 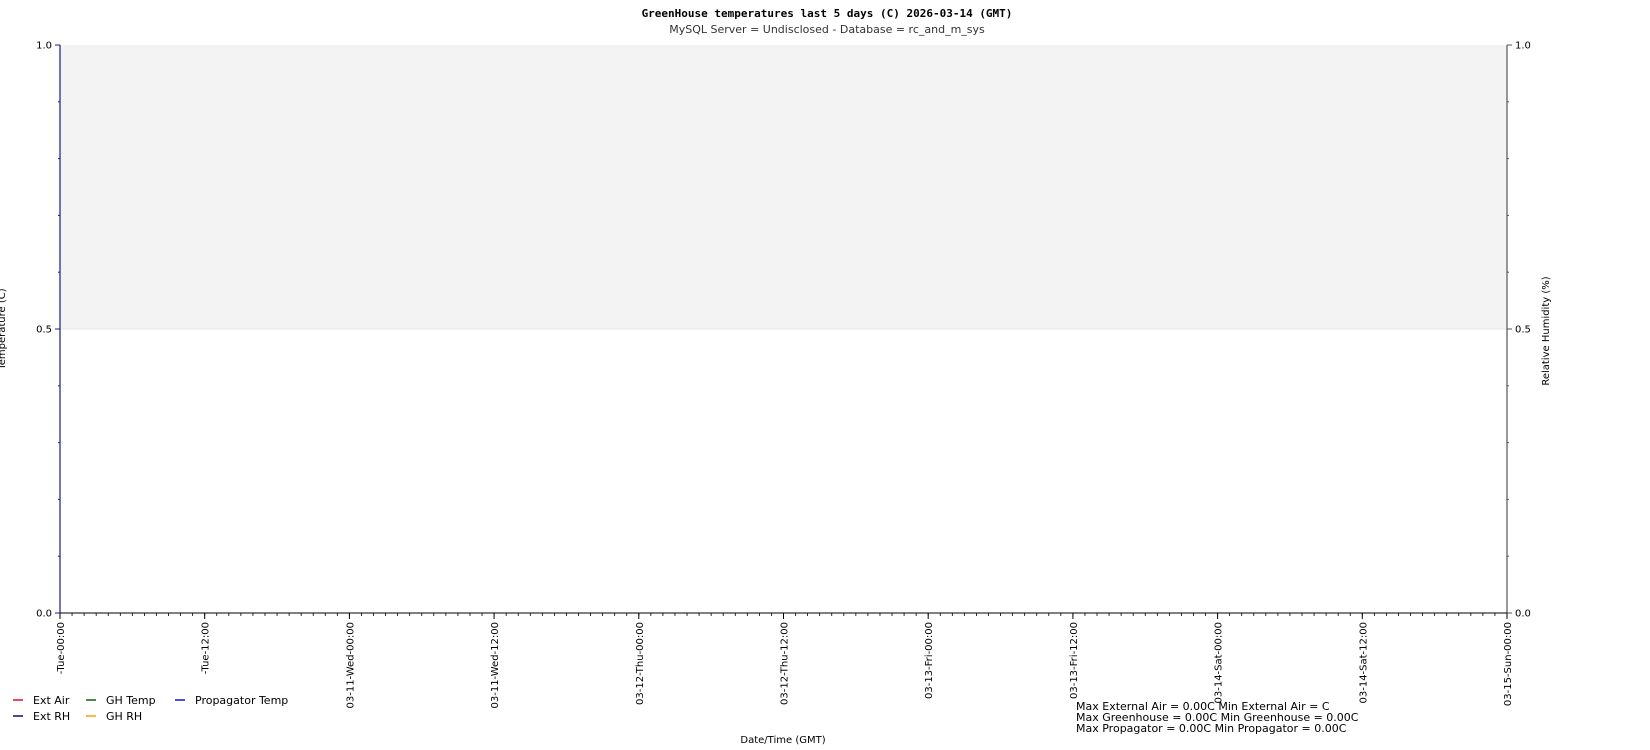 What do you see at coordinates (44, 46) in the screenshot?
I see `y-tick-label-left: 1.0` at bounding box center [44, 46].